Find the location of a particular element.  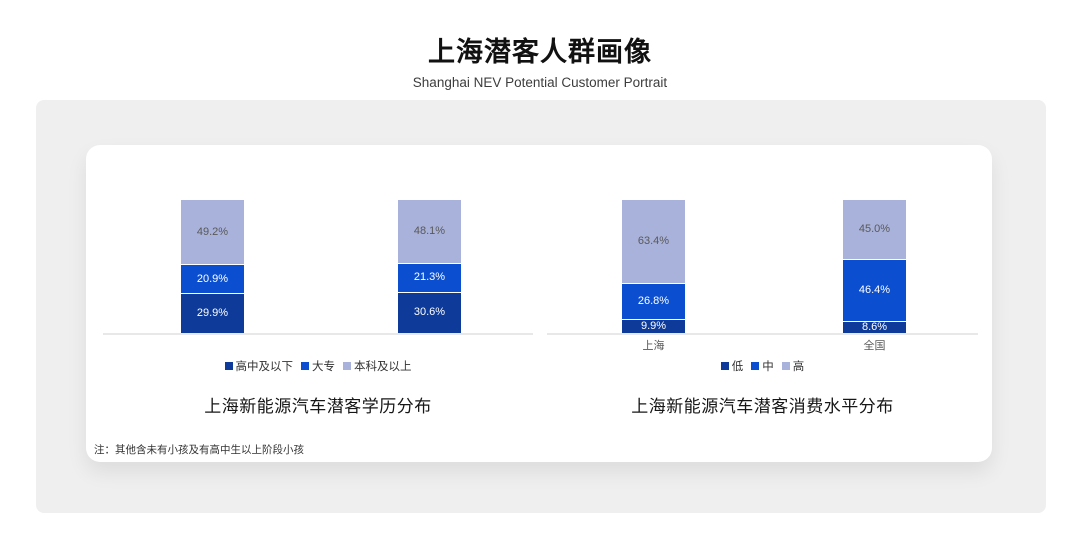

legend-item-大专: 大专 is located at coordinates (318, 366).